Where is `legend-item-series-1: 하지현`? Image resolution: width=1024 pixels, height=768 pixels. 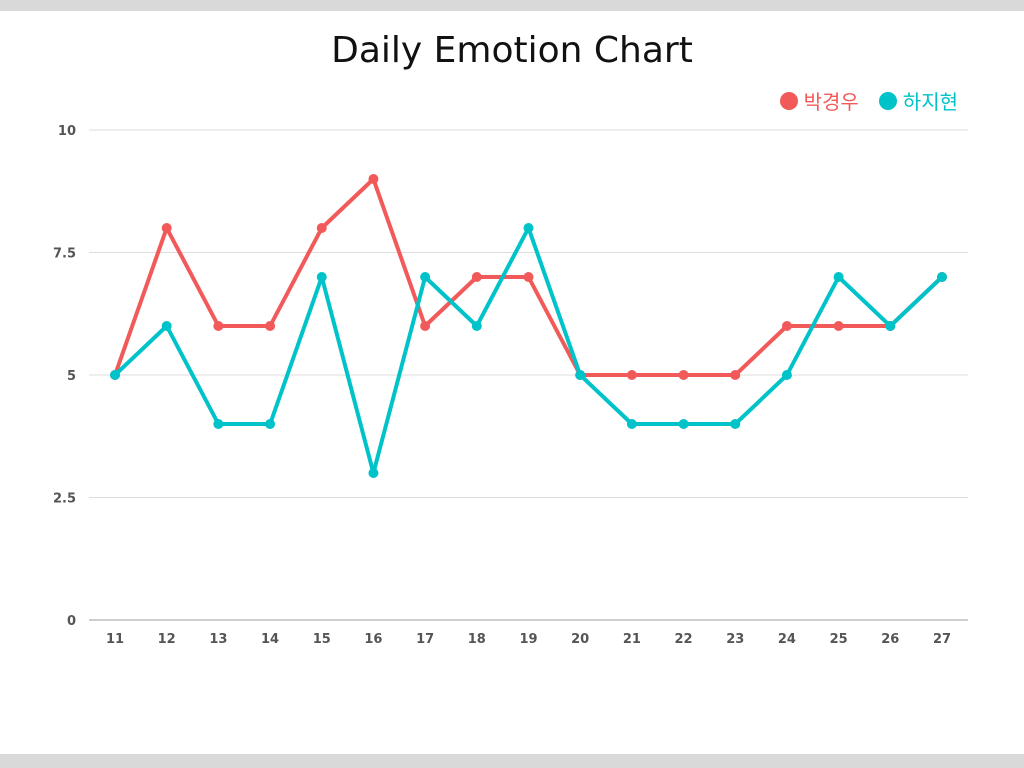
legend-item-series-1: 하지현 is located at coordinates (918, 100).